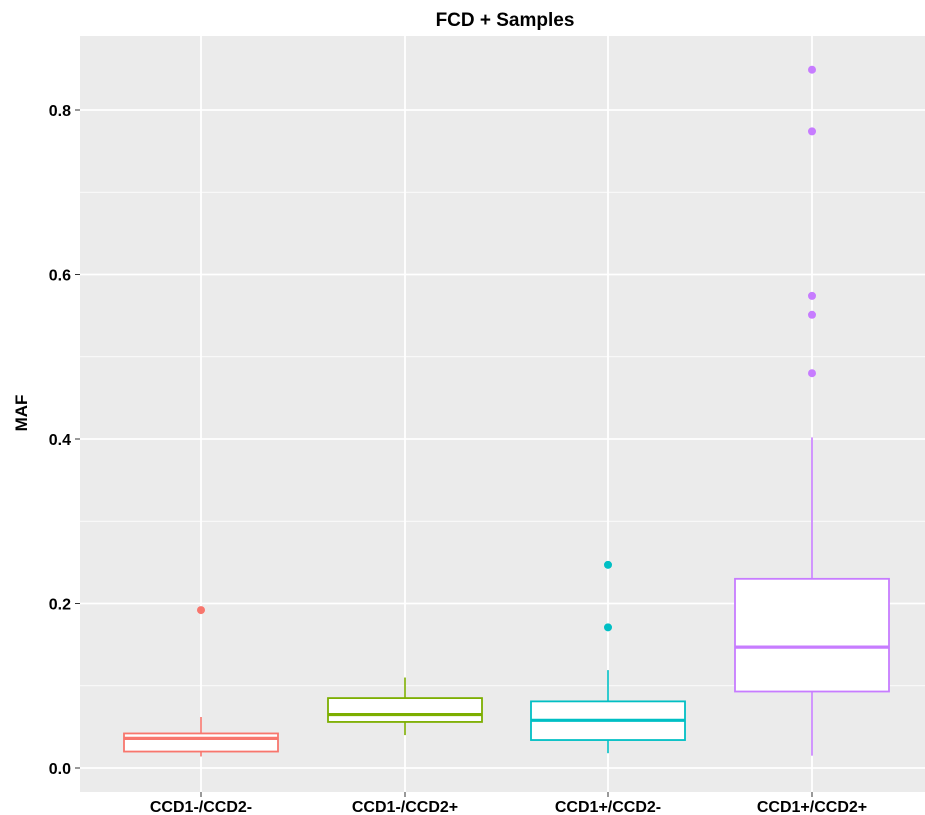 This screenshot has width=925, height=815. I want to click on y-axis-ticks: 0.0 0.2 0.4 0.6 0.8, so click(64, 440).